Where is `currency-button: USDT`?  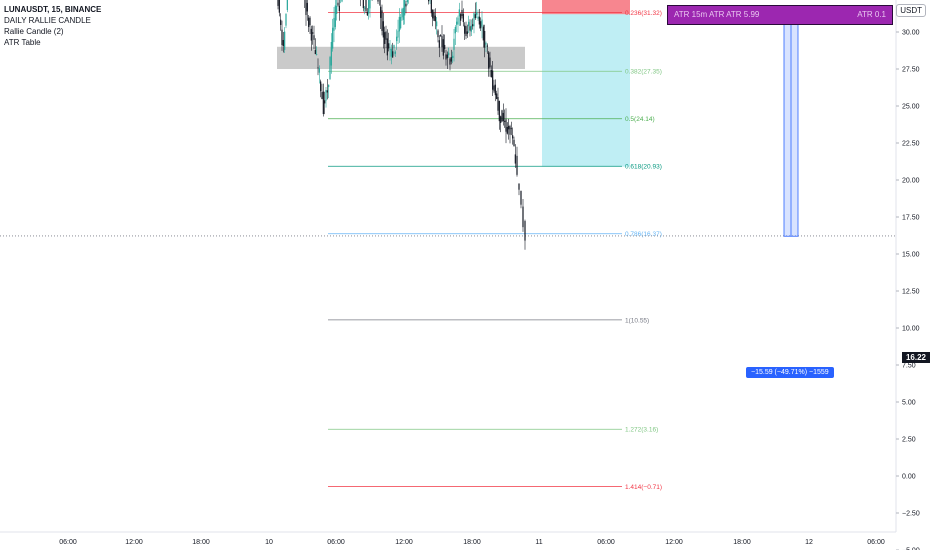
currency-button: USDT is located at coordinates (911, 10).